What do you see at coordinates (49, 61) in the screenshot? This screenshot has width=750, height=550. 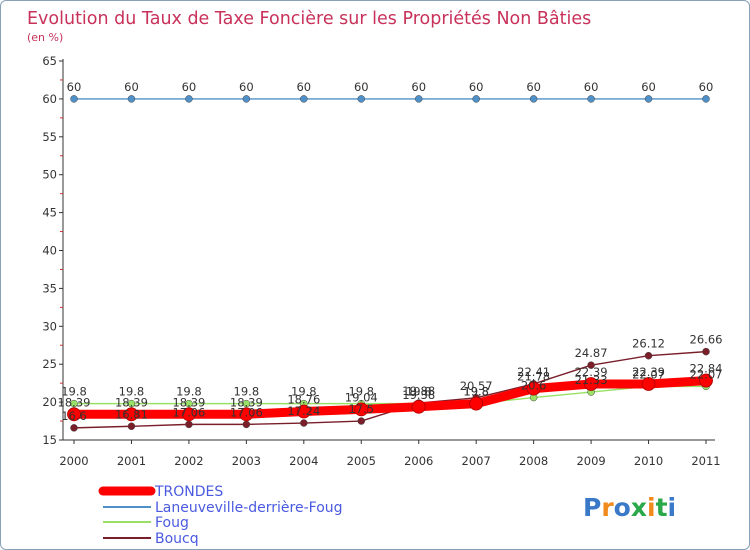 I see `y-tick-label: 65` at bounding box center [49, 61].